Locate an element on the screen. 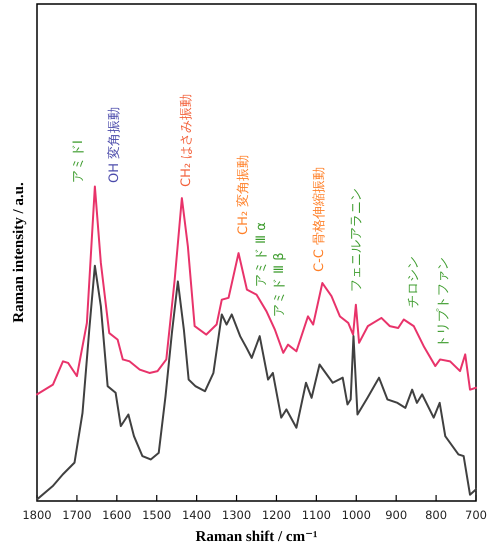  x-tick-label: 1800 is located at coordinates (37, 515).